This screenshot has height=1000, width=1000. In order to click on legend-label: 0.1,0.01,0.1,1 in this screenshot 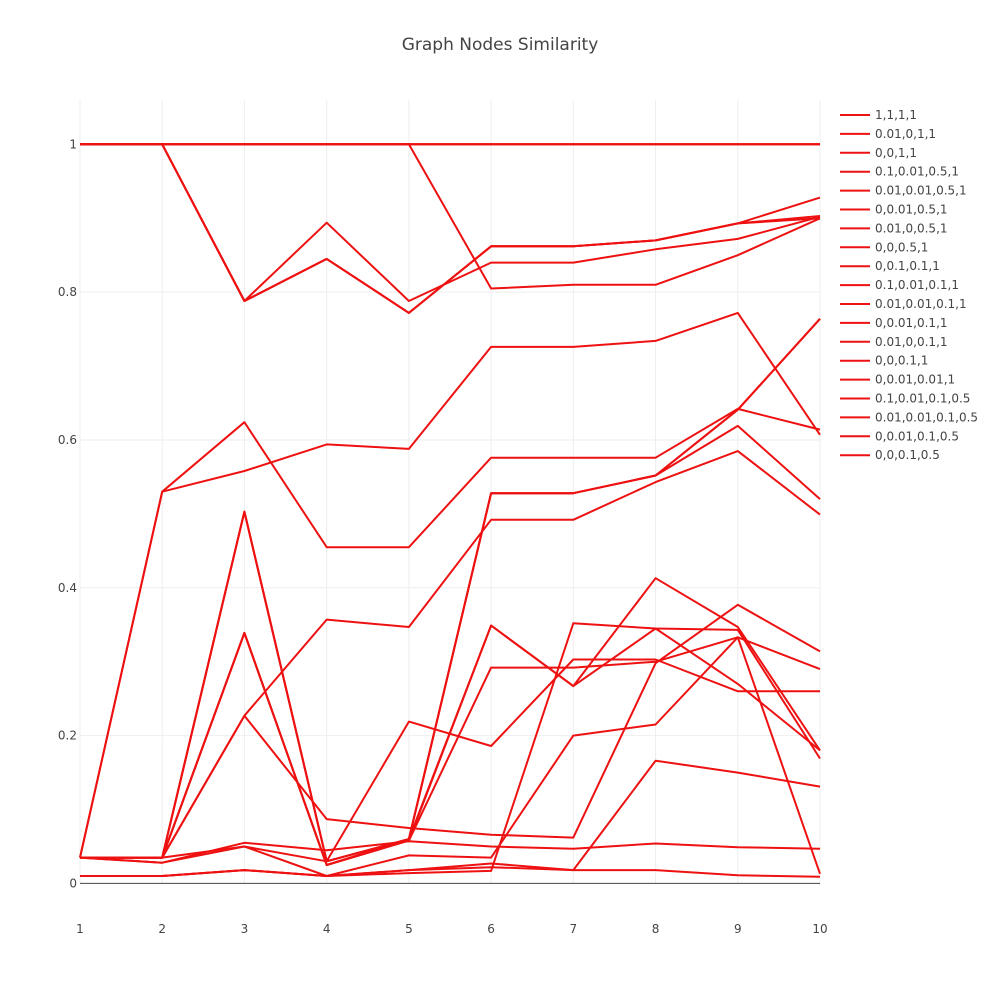, I will do `click(917, 285)`.